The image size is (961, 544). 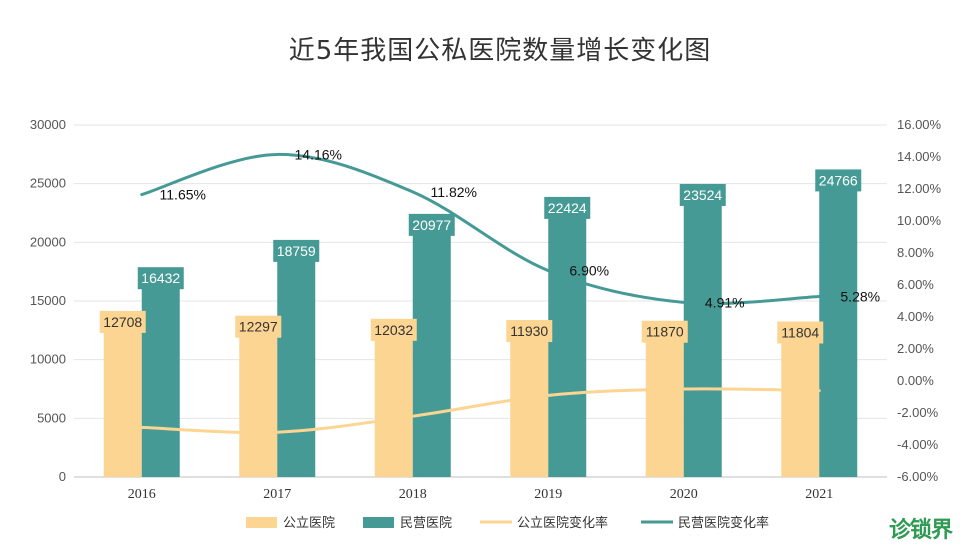 I want to click on y-left-tick-label: 20000, so click(x=48, y=241).